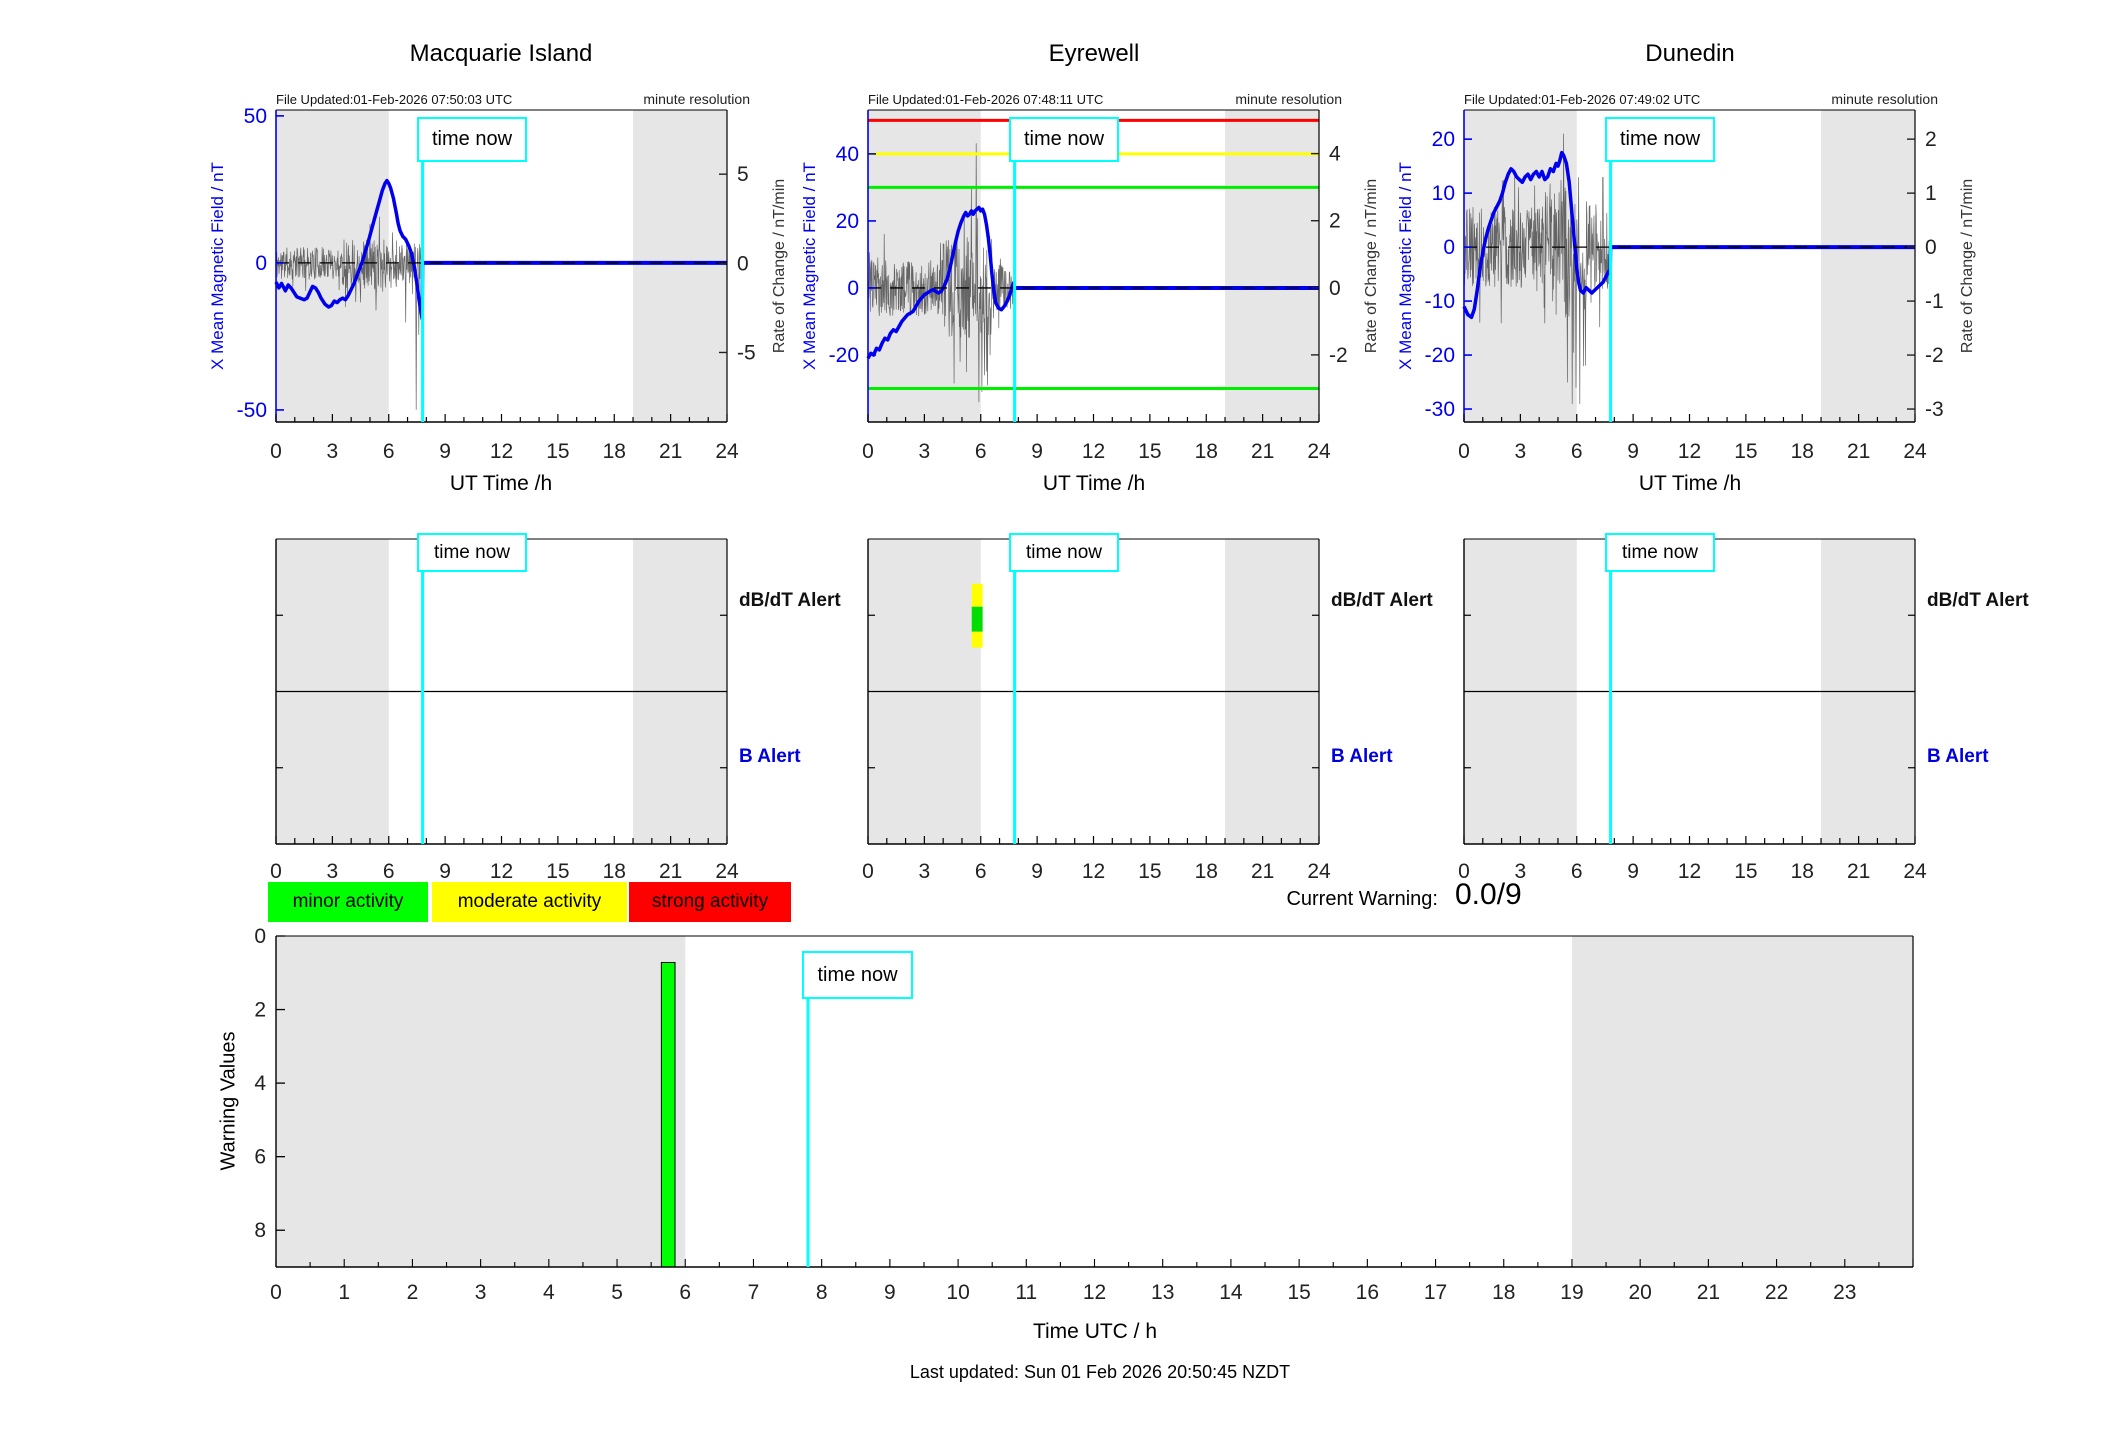 The width and height of the screenshot is (2117, 1437). What do you see at coordinates (1335, 154) in the screenshot?
I see `right-axis-tick-label: 4` at bounding box center [1335, 154].